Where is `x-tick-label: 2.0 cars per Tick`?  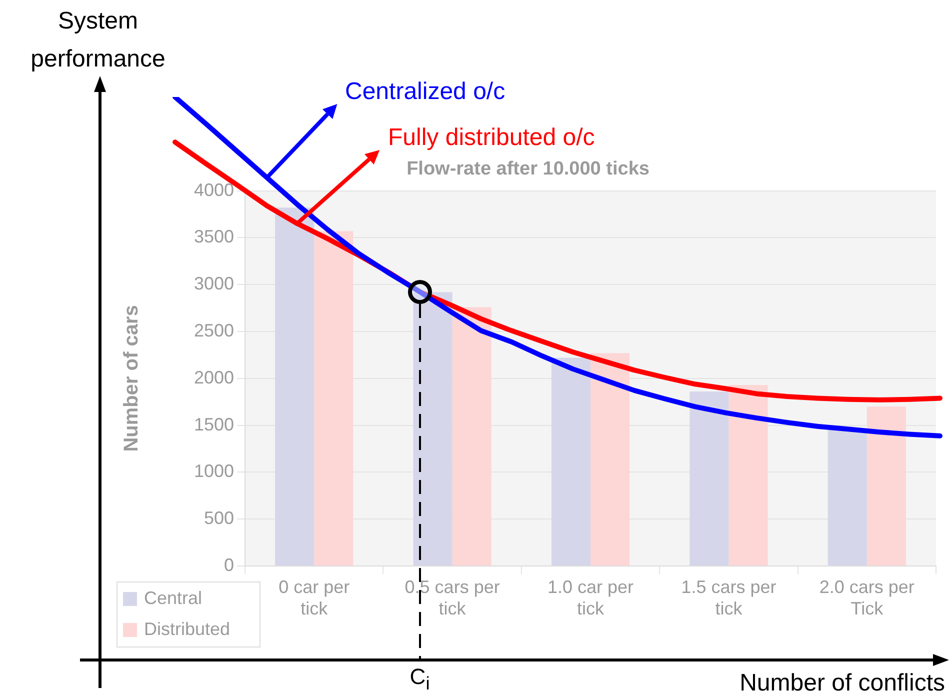
x-tick-label: 2.0 cars per Tick is located at coordinates (866, 597).